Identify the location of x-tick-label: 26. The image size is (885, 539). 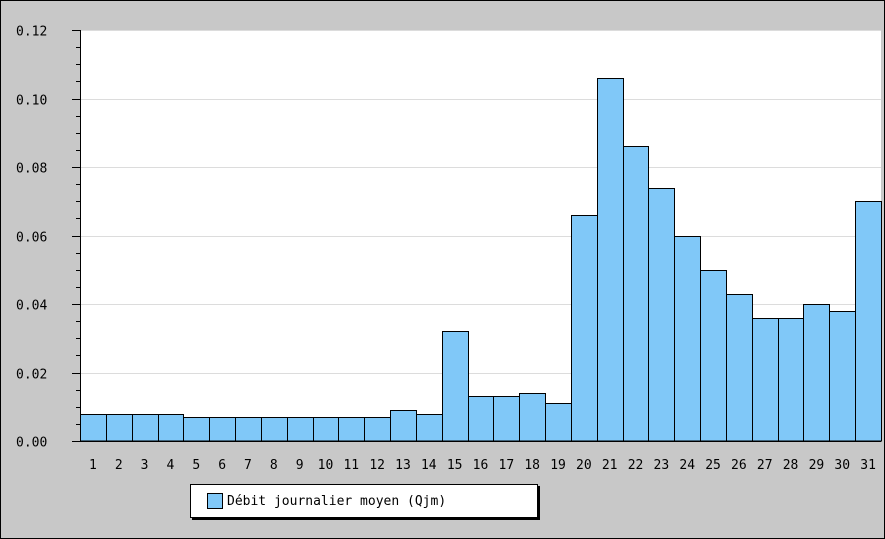
(739, 465).